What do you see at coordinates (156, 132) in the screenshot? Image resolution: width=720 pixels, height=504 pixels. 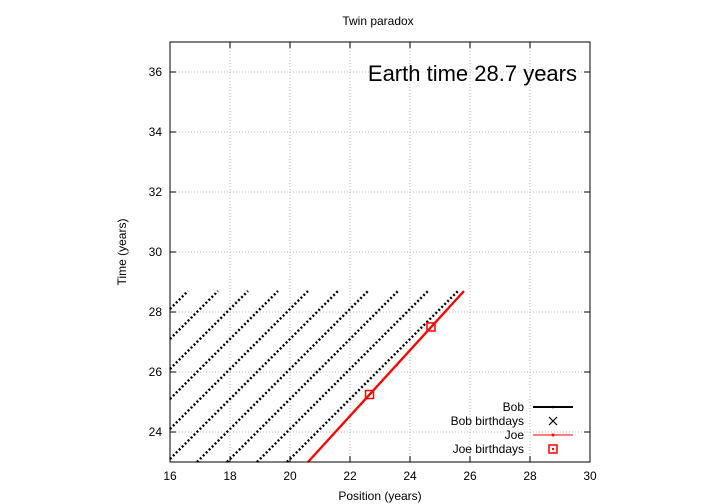 I see `y-tick-label: 34` at bounding box center [156, 132].